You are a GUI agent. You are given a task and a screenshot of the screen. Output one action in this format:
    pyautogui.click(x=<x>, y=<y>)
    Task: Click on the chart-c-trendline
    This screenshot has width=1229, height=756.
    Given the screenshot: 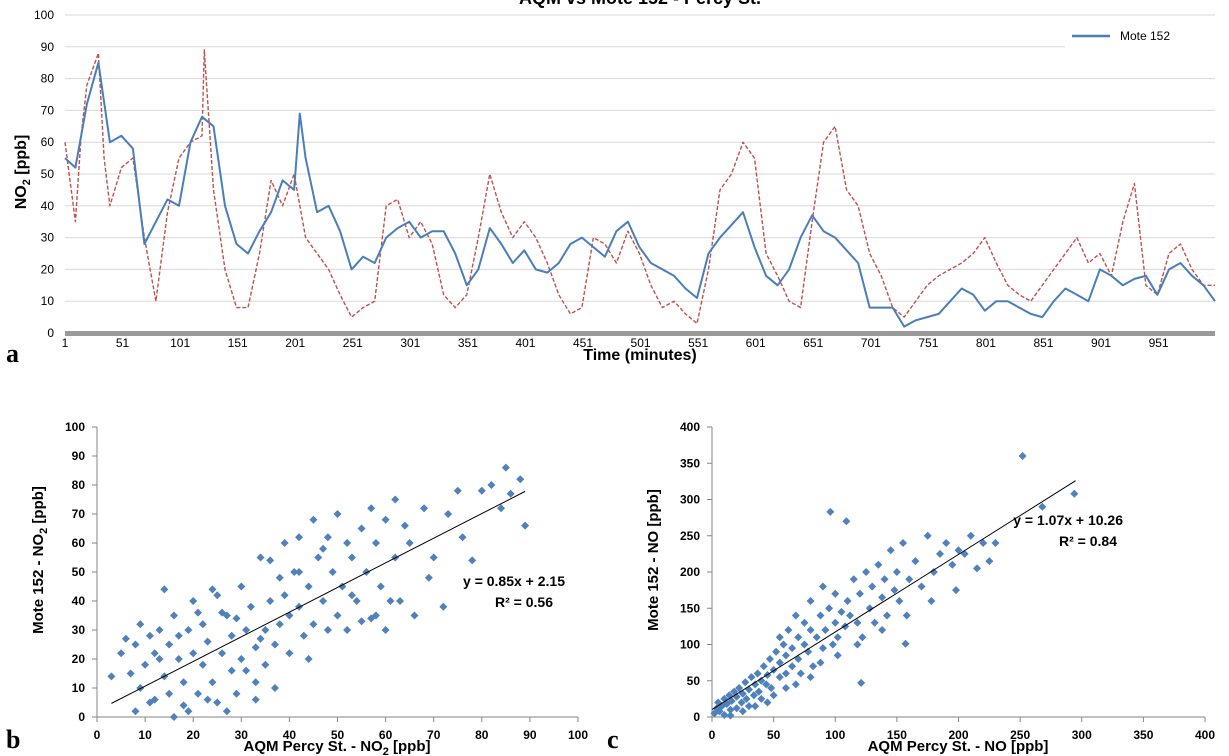 What is the action you would take?
    pyautogui.click(x=893, y=595)
    